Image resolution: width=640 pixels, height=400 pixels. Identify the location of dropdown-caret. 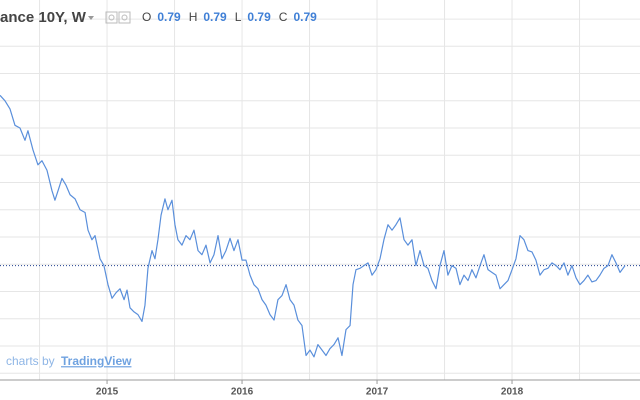
(91, 18).